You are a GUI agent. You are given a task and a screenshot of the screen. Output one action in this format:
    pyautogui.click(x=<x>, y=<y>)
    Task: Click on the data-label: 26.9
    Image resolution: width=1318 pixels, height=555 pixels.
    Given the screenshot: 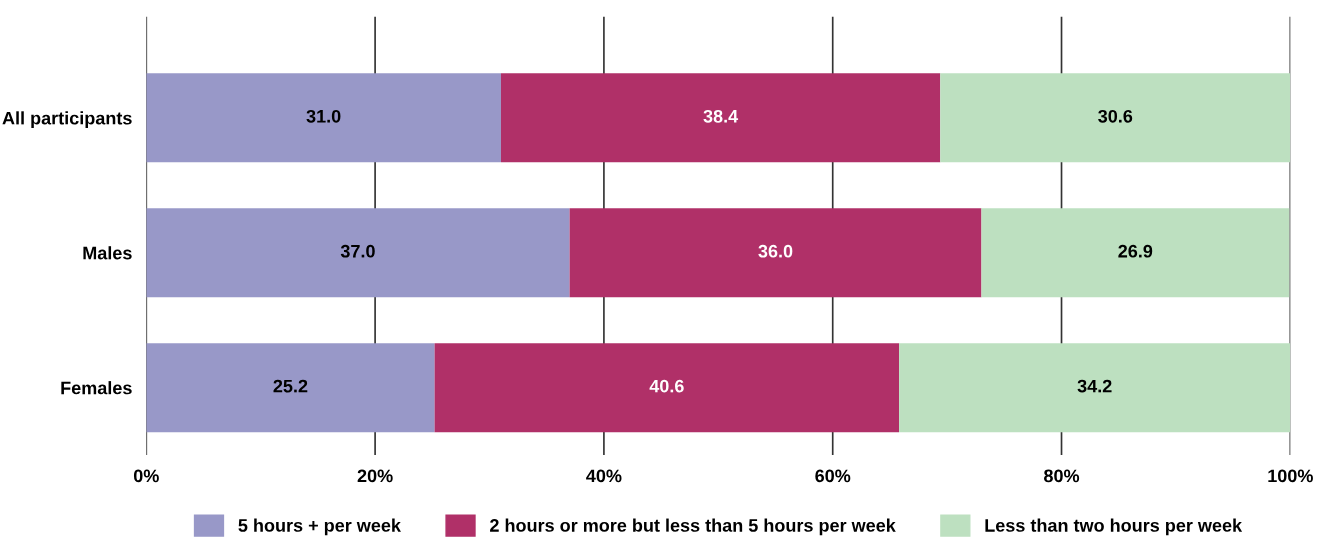 What is the action you would take?
    pyautogui.click(x=1135, y=251)
    